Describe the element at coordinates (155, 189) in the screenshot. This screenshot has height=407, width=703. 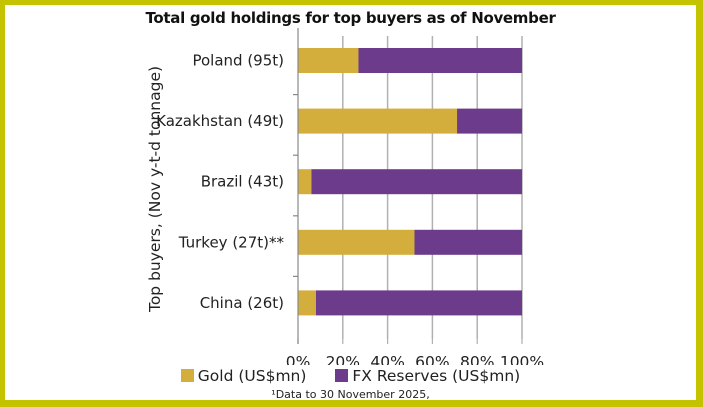
I see `y-axis-label: Top buyers, (Nov y-t-d tonnage)` at that location.